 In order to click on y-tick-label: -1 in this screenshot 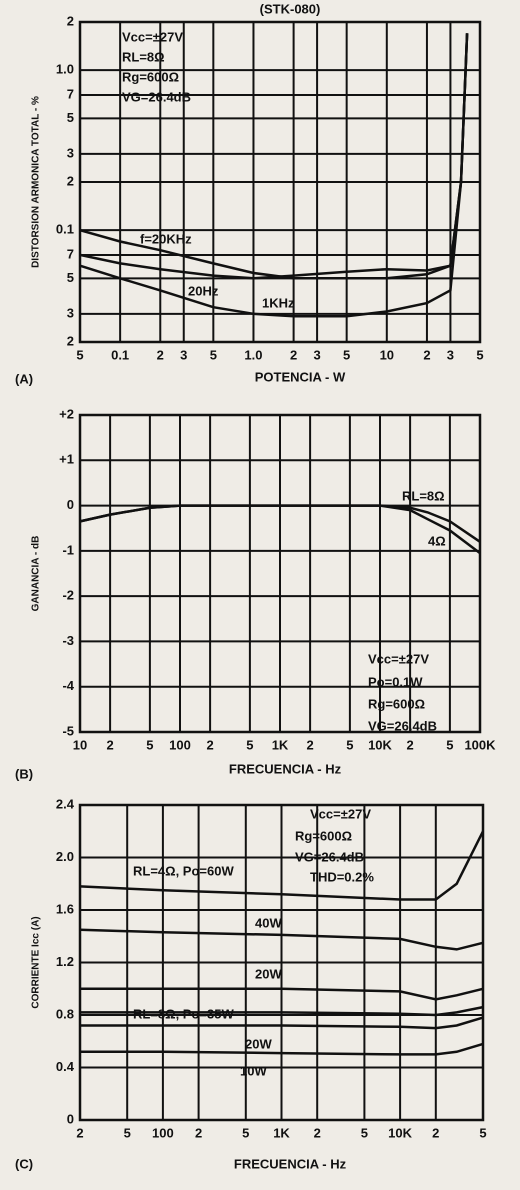, I will do `click(68, 549)`.